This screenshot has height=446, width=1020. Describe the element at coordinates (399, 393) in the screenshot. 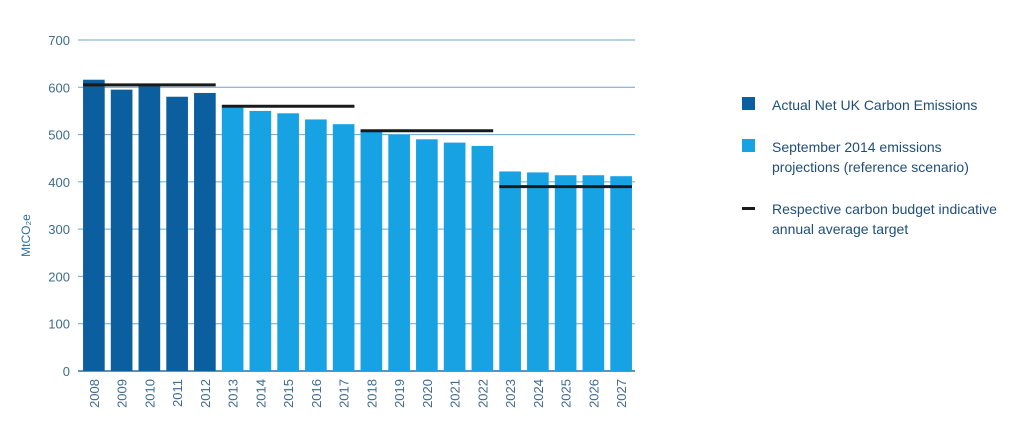

I see `x-tick-label: 2019` at that location.